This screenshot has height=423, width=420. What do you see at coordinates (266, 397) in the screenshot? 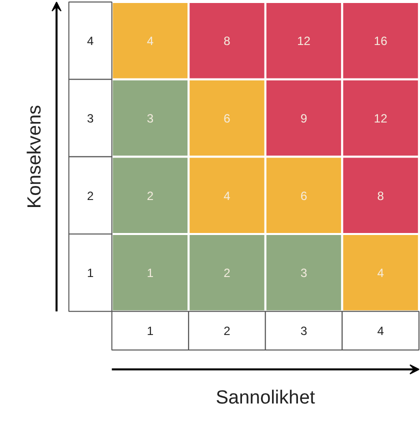
I see `x-axis-title: Sannolikhet` at bounding box center [266, 397].